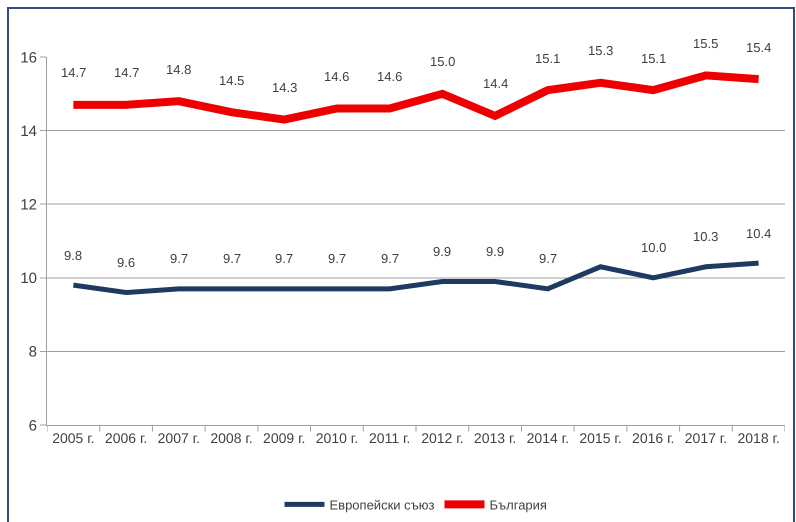 The height and width of the screenshot is (522, 796). I want to click on legend-label: Европейски съюз, so click(382, 504).